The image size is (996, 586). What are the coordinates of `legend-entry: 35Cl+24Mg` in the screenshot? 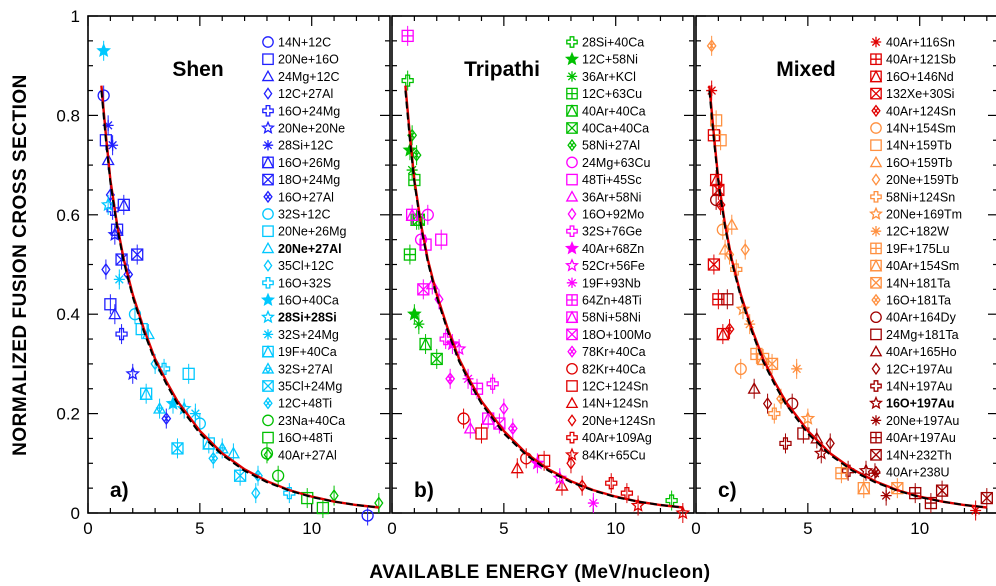 It's located at (310, 387).